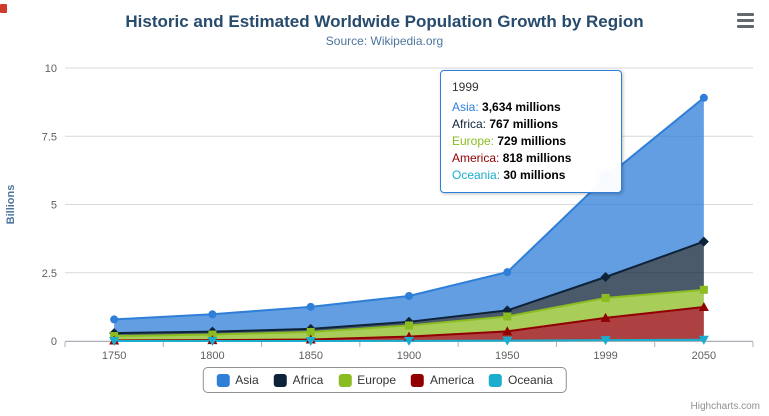 Image resolution: width=769 pixels, height=416 pixels. Describe the element at coordinates (725, 406) in the screenshot. I see `credits-link: Highcharts.com` at that location.